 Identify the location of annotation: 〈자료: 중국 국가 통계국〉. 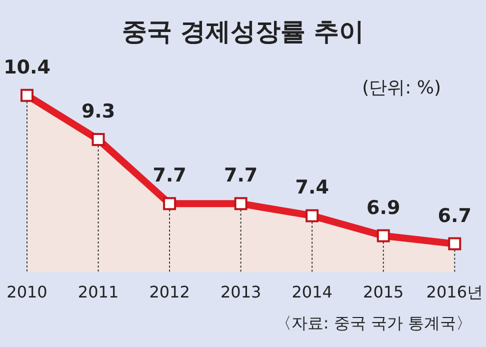
(373, 323).